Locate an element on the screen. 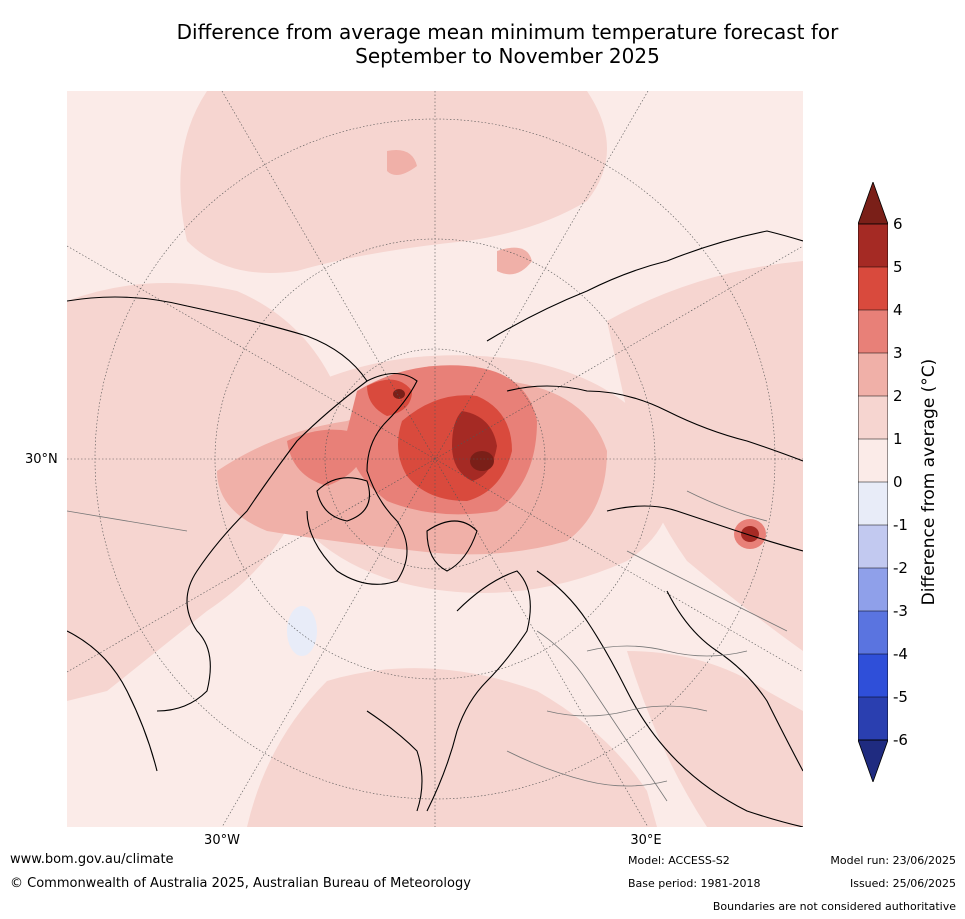 The image size is (965, 919). footer-base-period: Base period: 1981-2018 is located at coordinates (694, 883).